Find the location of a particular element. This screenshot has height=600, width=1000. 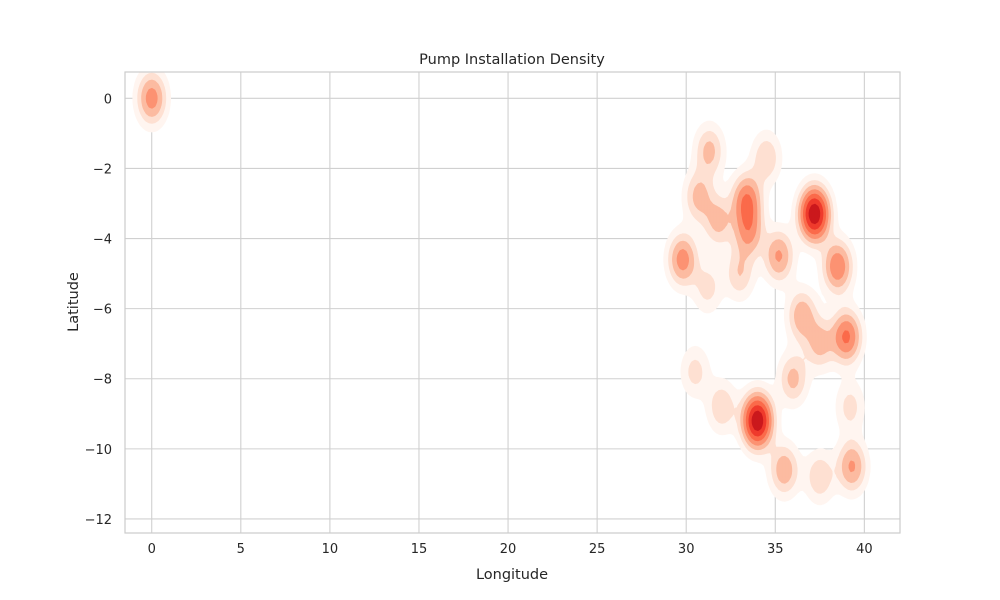

y-tick-label: −4 is located at coordinates (102, 240).